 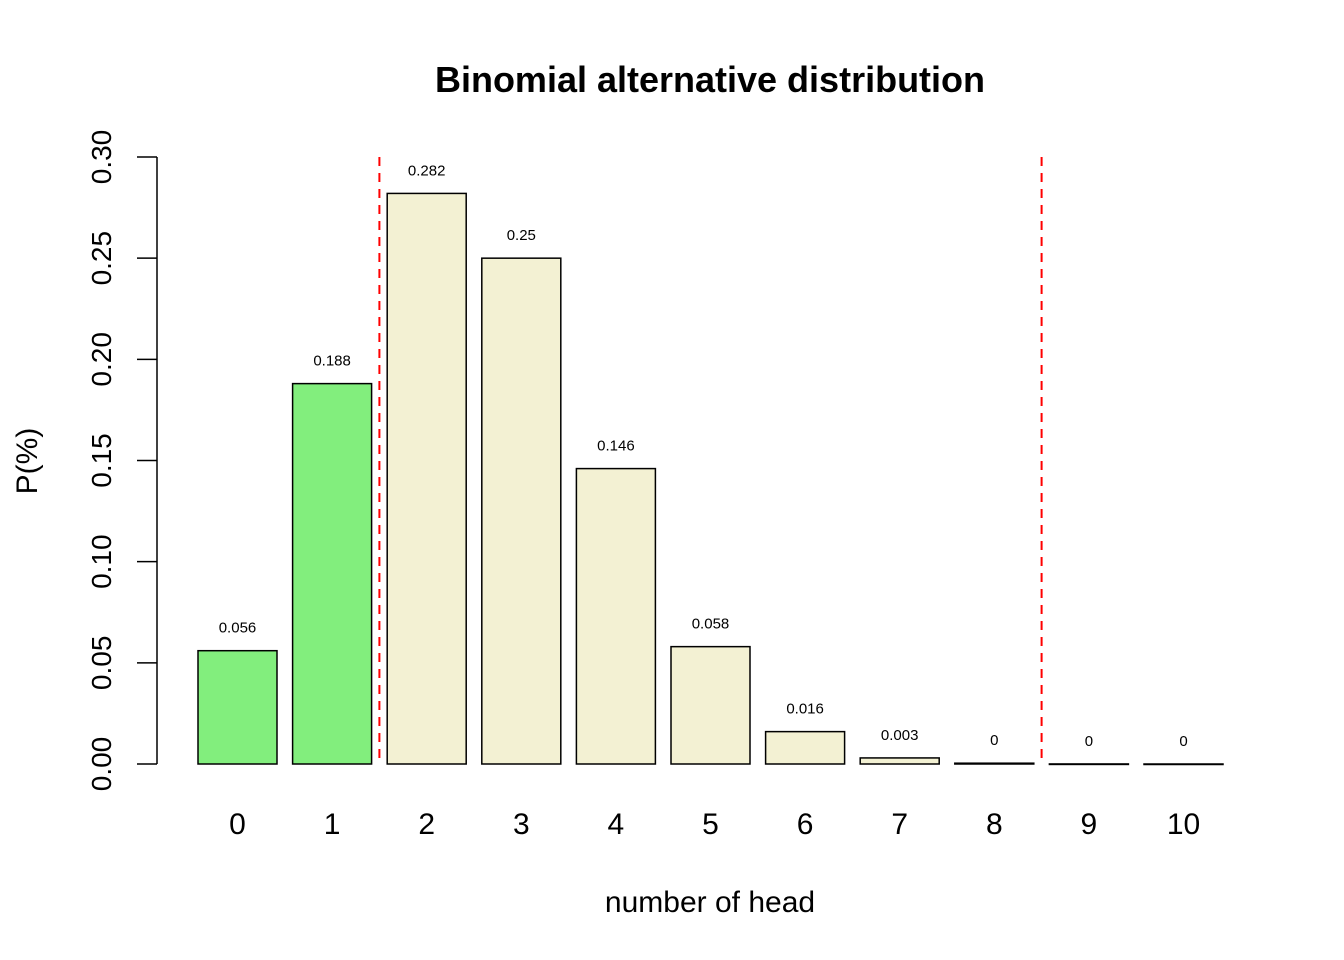 What do you see at coordinates (426, 824) in the screenshot?
I see `x-tick-label: 2` at bounding box center [426, 824].